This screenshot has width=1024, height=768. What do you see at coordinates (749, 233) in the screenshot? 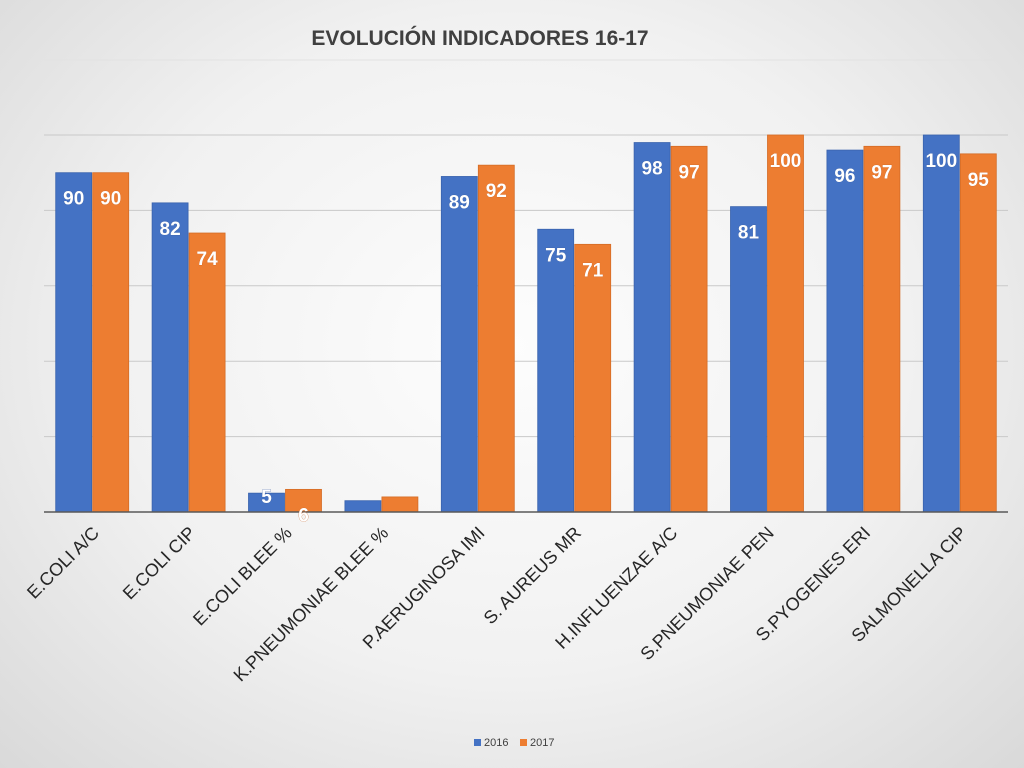
I see `data-label-2016: 81` at bounding box center [749, 233].